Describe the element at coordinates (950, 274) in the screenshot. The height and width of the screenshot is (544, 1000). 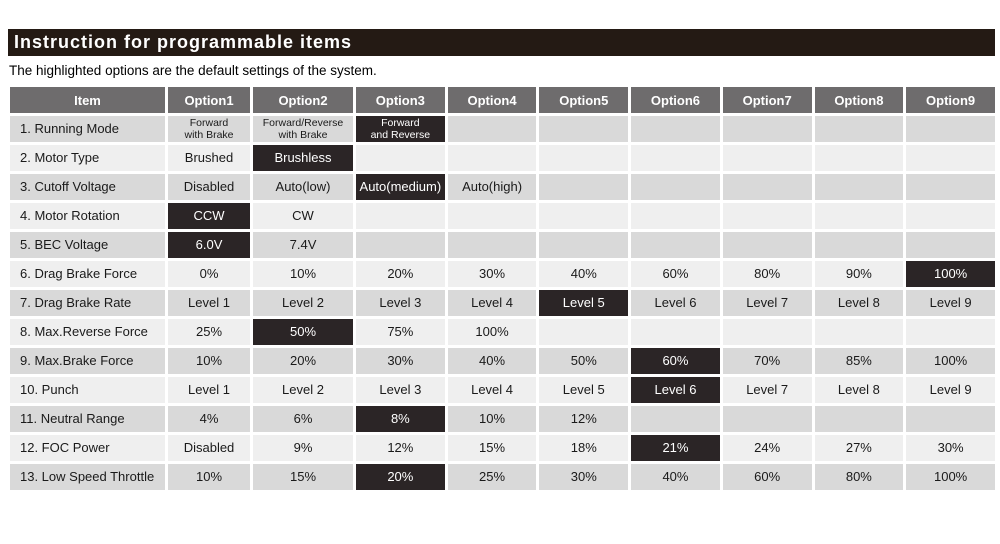
I see `option-cell-default: 100%` at that location.